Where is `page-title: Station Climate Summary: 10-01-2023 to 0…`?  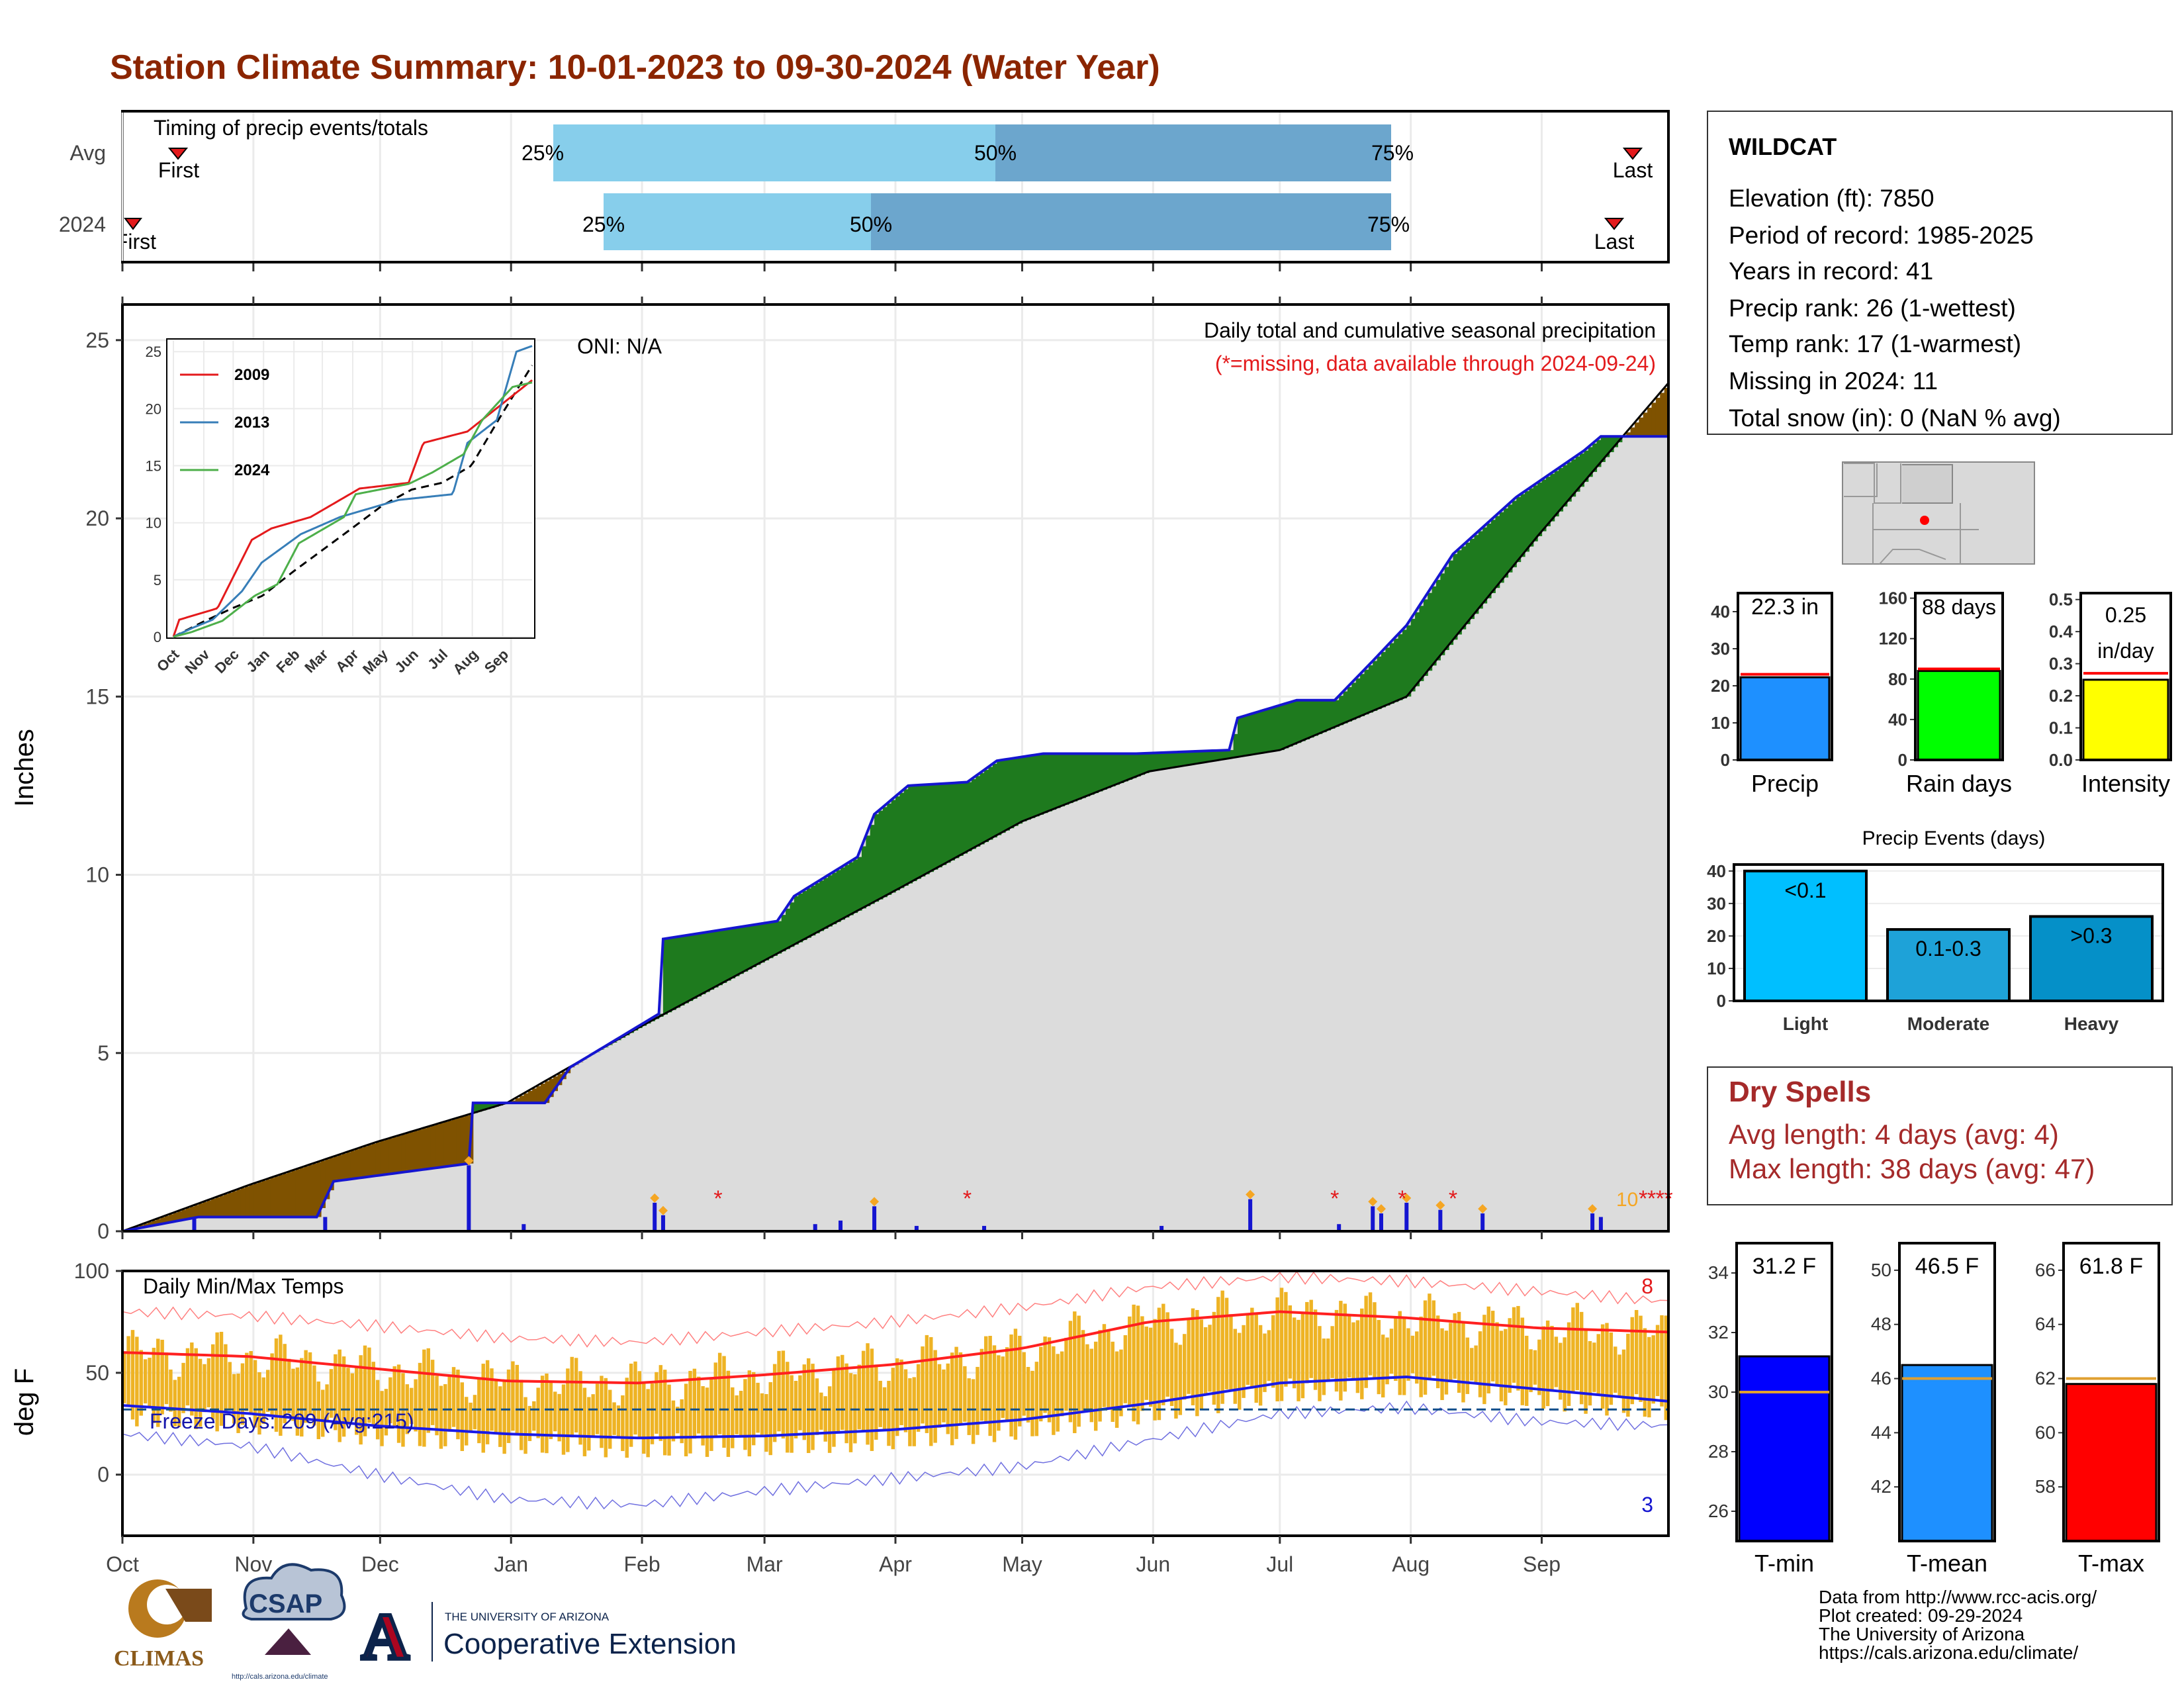 page-title: Station Climate Summary: 10-01-2023 to 0… is located at coordinates (635, 67).